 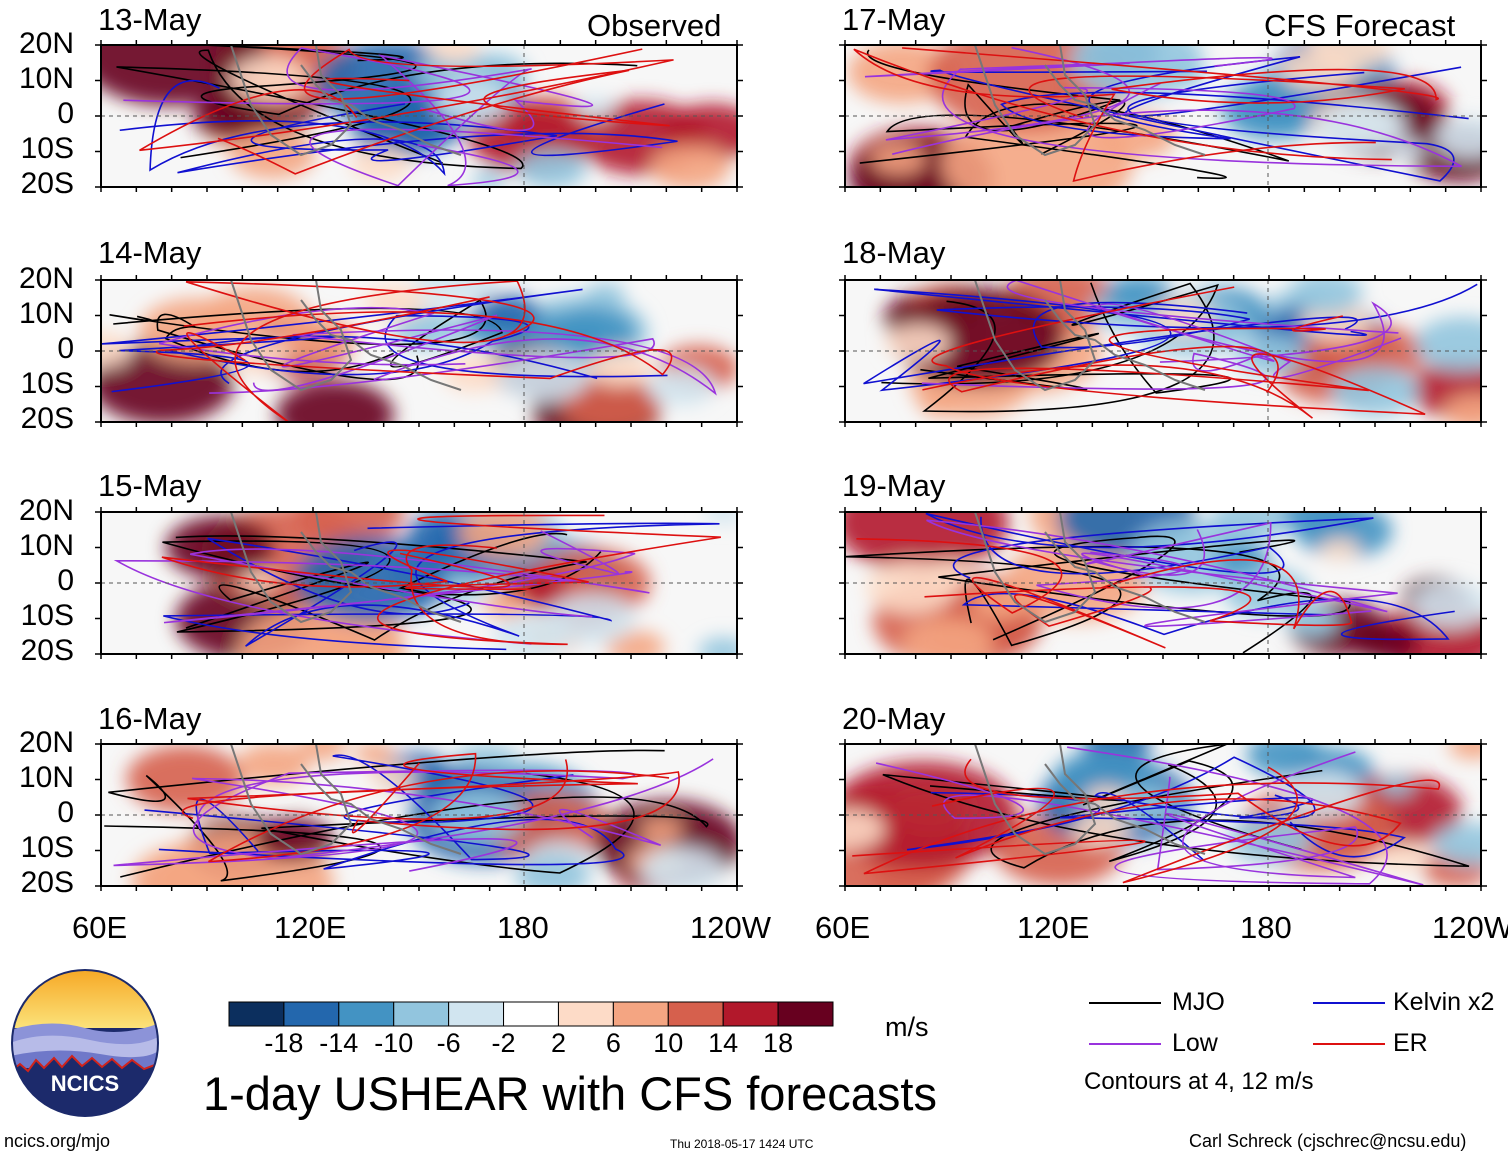 What do you see at coordinates (46, 43) in the screenshot?
I see `lat-label-20n-panel-1: 20N` at bounding box center [46, 43].